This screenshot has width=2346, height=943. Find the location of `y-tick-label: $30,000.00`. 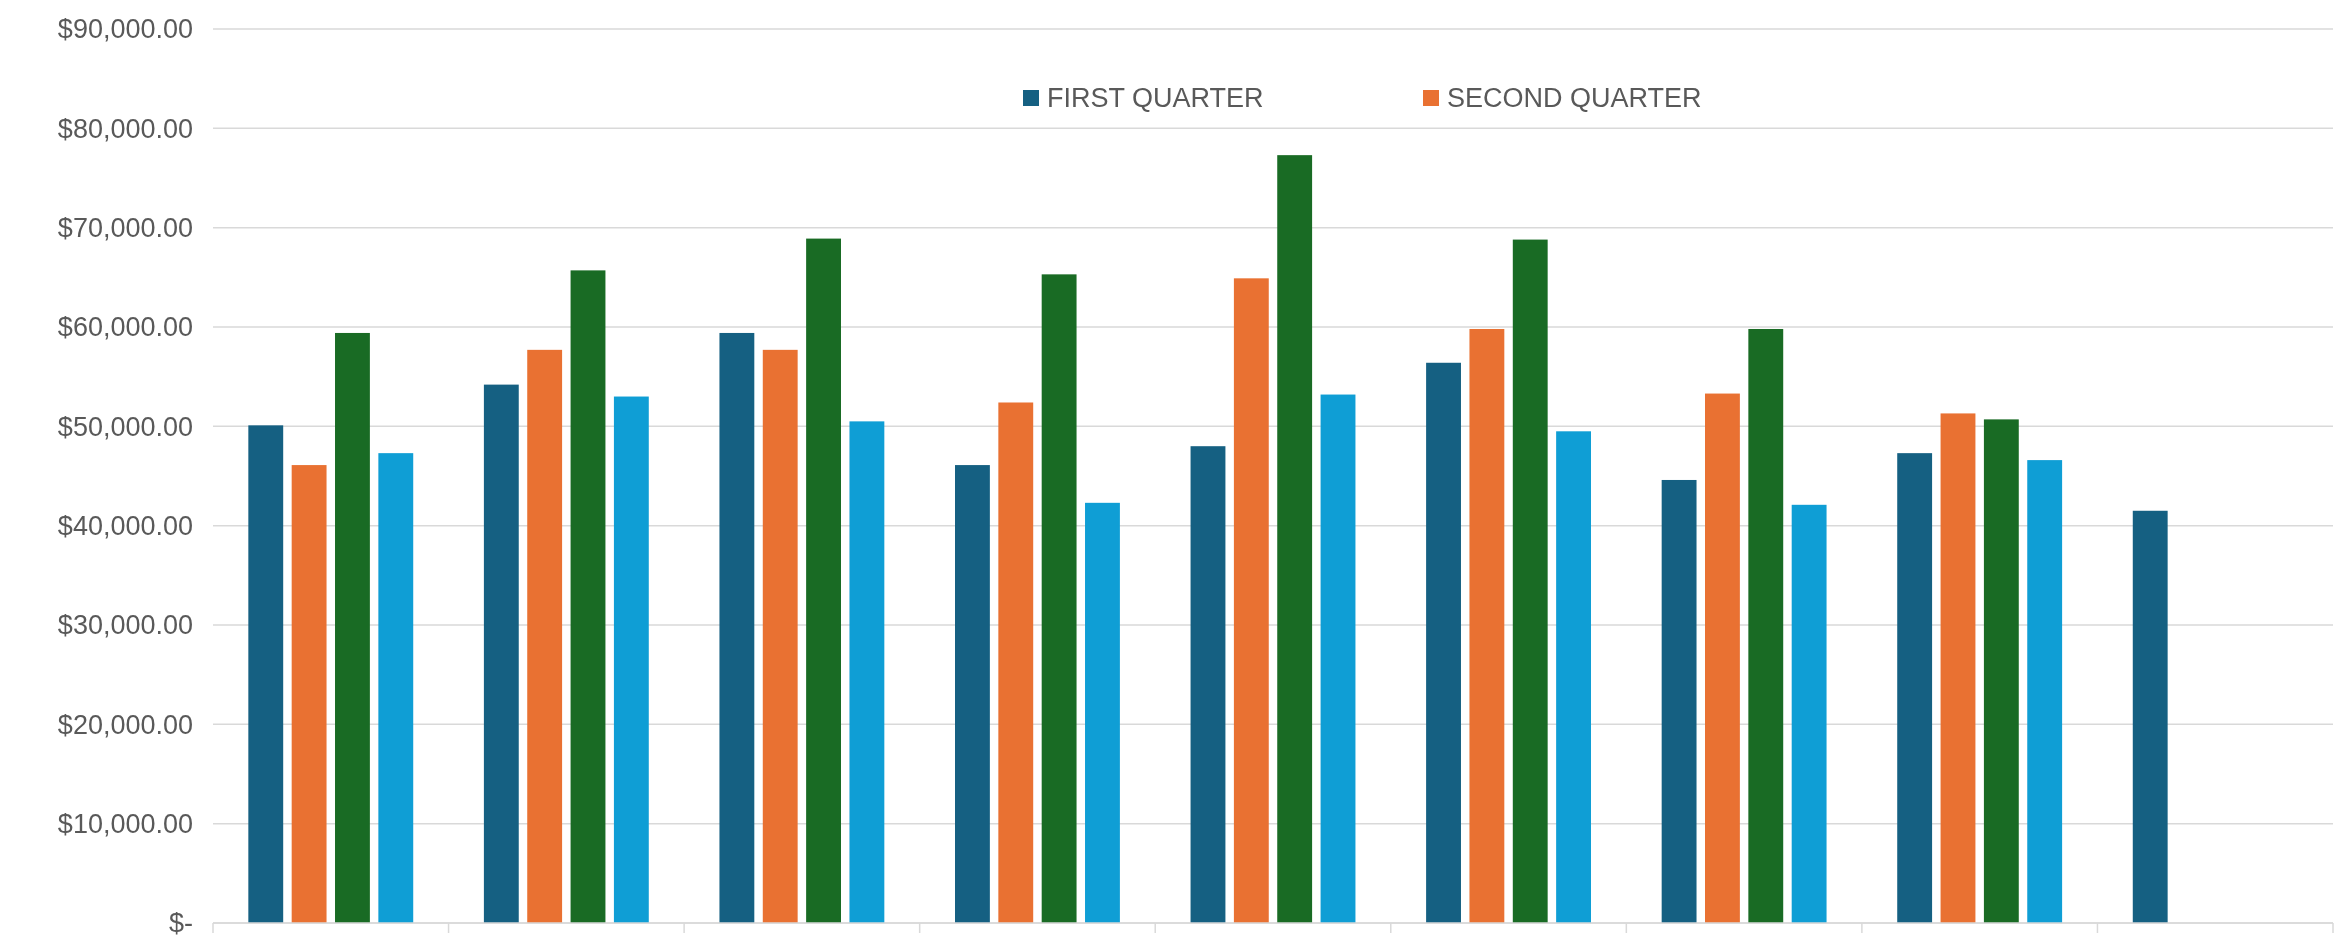

y-tick-label: $30,000.00 is located at coordinates (125, 625).